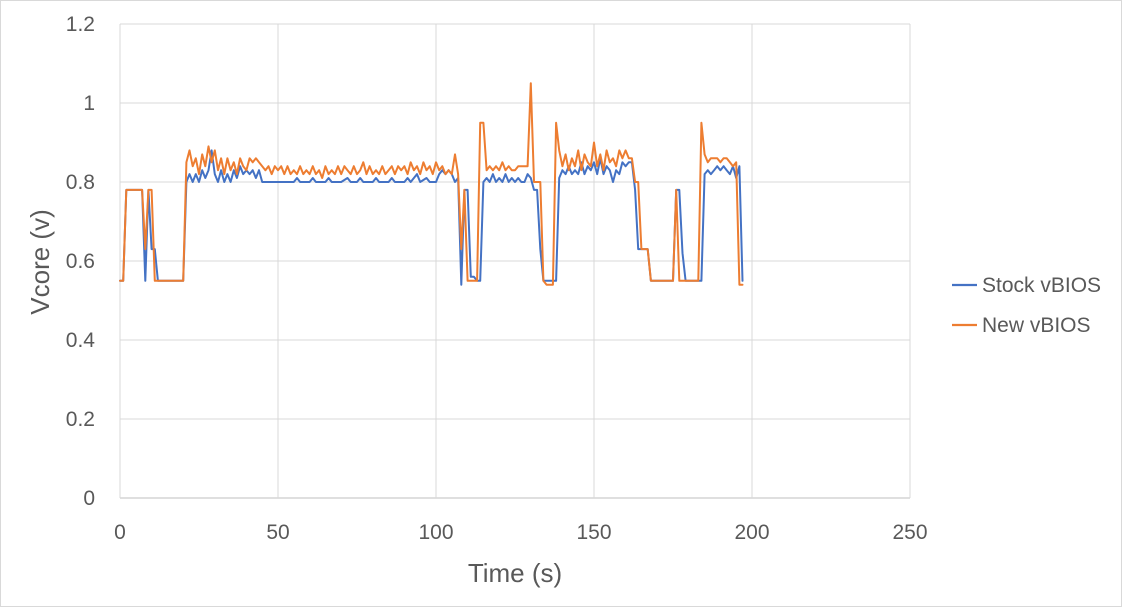 This screenshot has height=611, width=1122. I want to click on x-tick-label: 200, so click(751, 532).